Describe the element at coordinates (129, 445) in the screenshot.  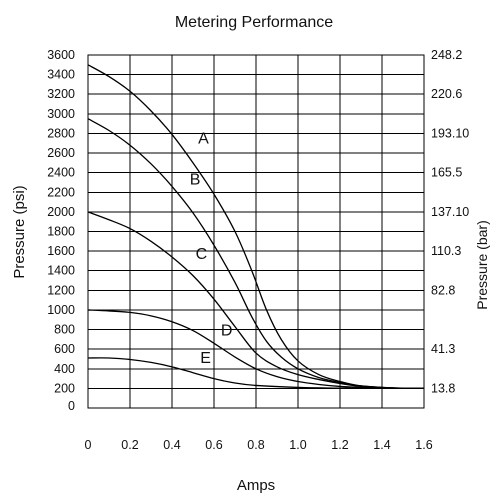
I see `x-tick-label: 0.2` at that location.